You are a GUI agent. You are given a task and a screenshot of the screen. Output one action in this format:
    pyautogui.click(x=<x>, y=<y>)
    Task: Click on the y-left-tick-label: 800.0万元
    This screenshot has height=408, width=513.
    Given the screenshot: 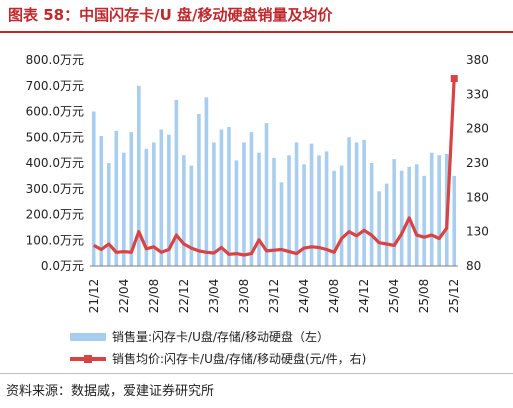 What is the action you would take?
    pyautogui.click(x=55, y=60)
    